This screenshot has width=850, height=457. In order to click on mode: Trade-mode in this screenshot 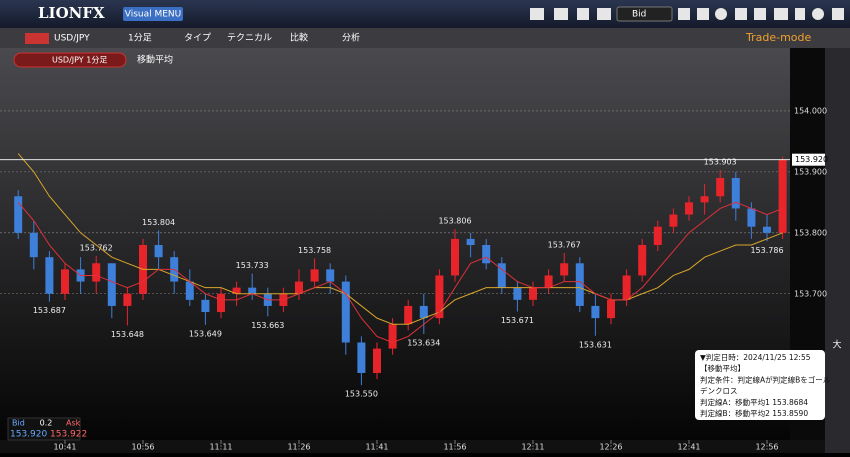, I will do `click(778, 37)`.